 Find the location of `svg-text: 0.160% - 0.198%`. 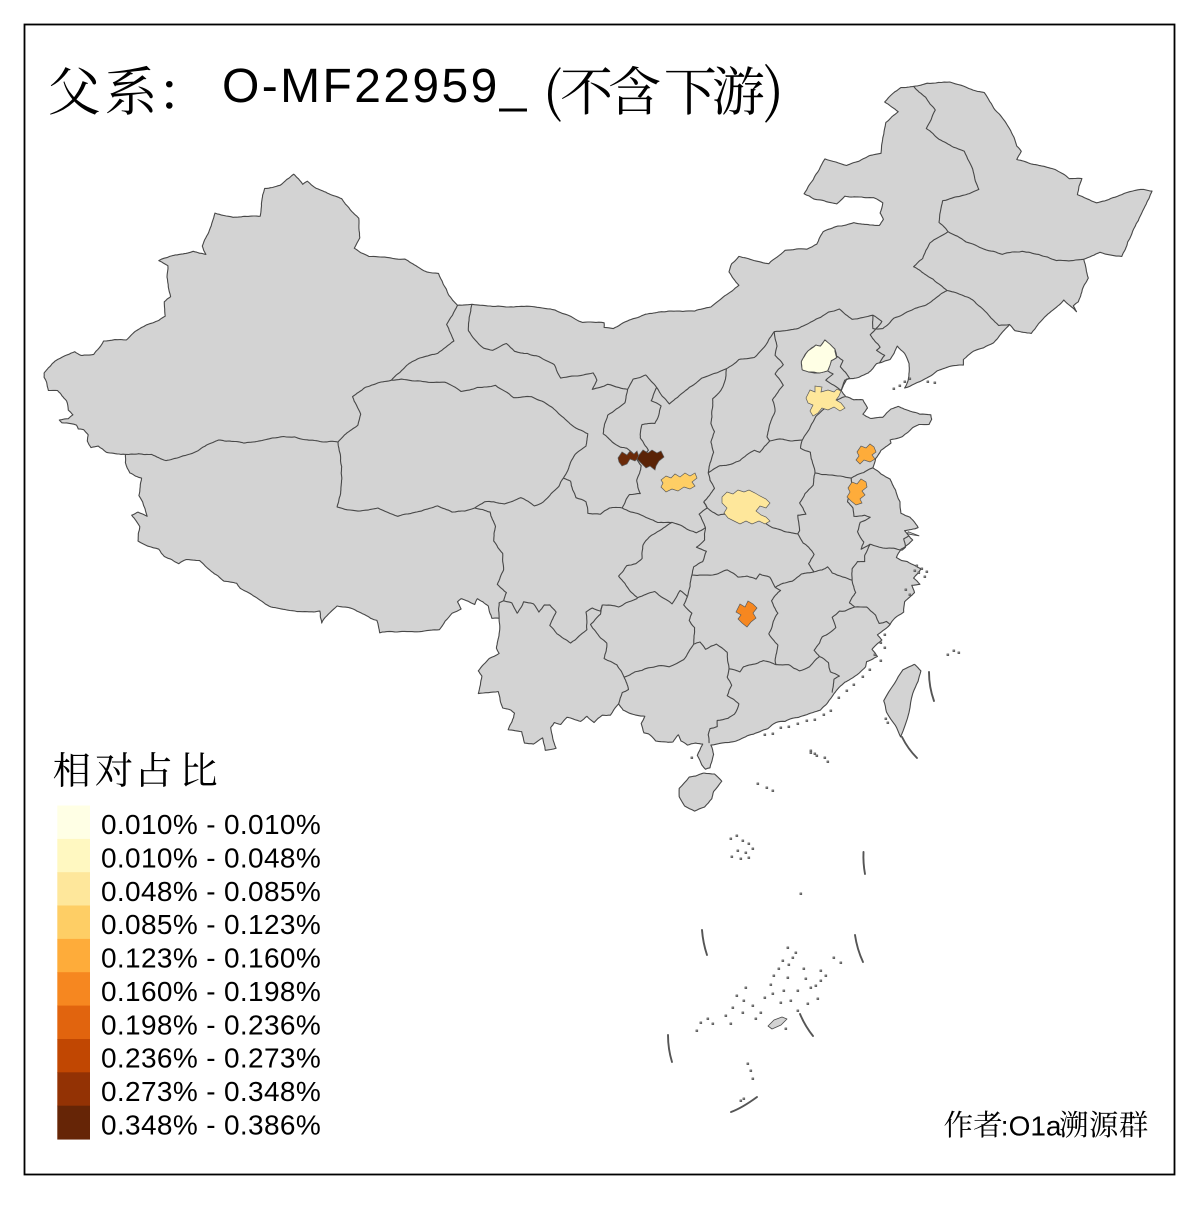

svg-text: 0.160% - 0.198% is located at coordinates (211, 991).